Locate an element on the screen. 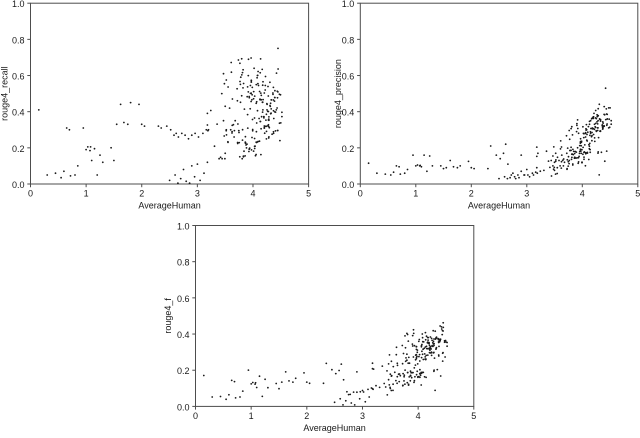  svg-text: rouge4_f is located at coordinates (168, 316).